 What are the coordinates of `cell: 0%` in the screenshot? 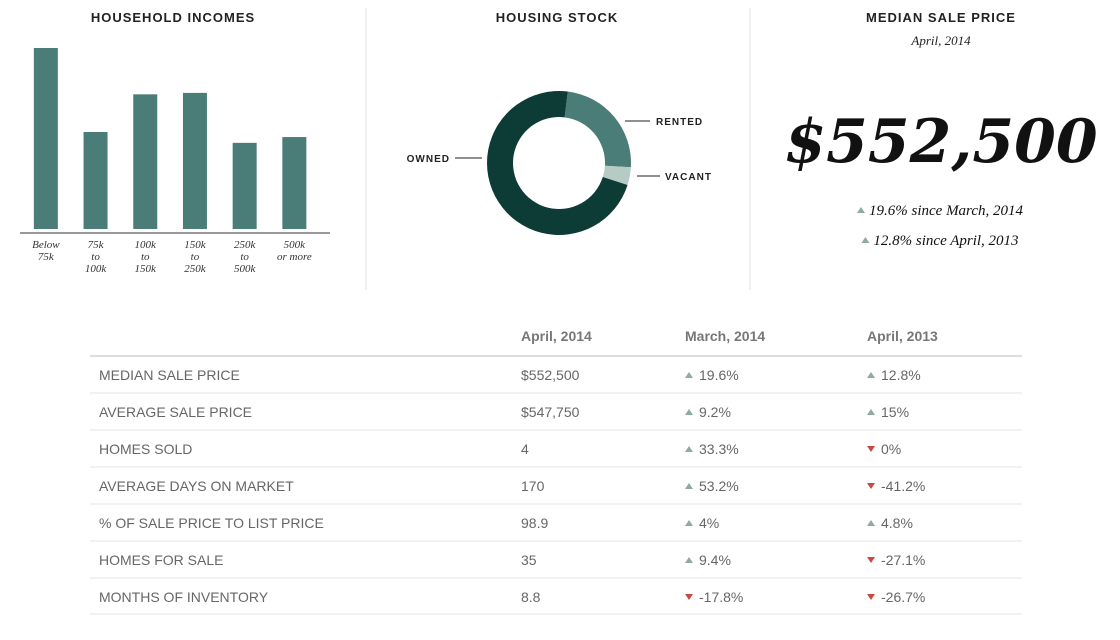 It's located at (891, 449).